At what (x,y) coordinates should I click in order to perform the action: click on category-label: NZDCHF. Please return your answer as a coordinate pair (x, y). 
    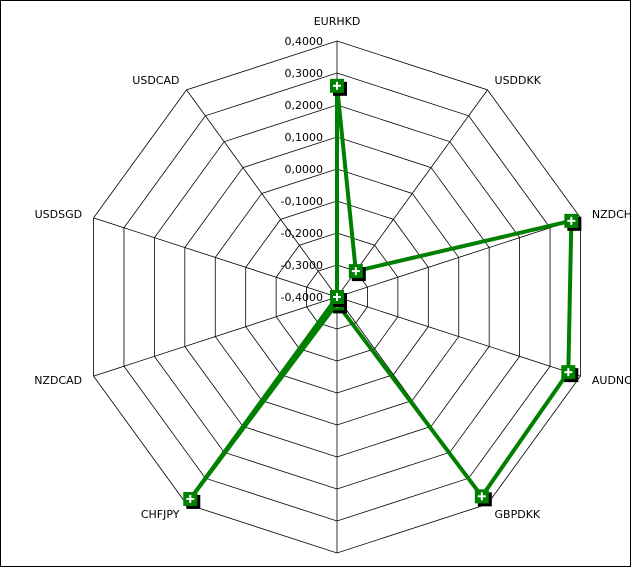
    Looking at the image, I should click on (611, 214).